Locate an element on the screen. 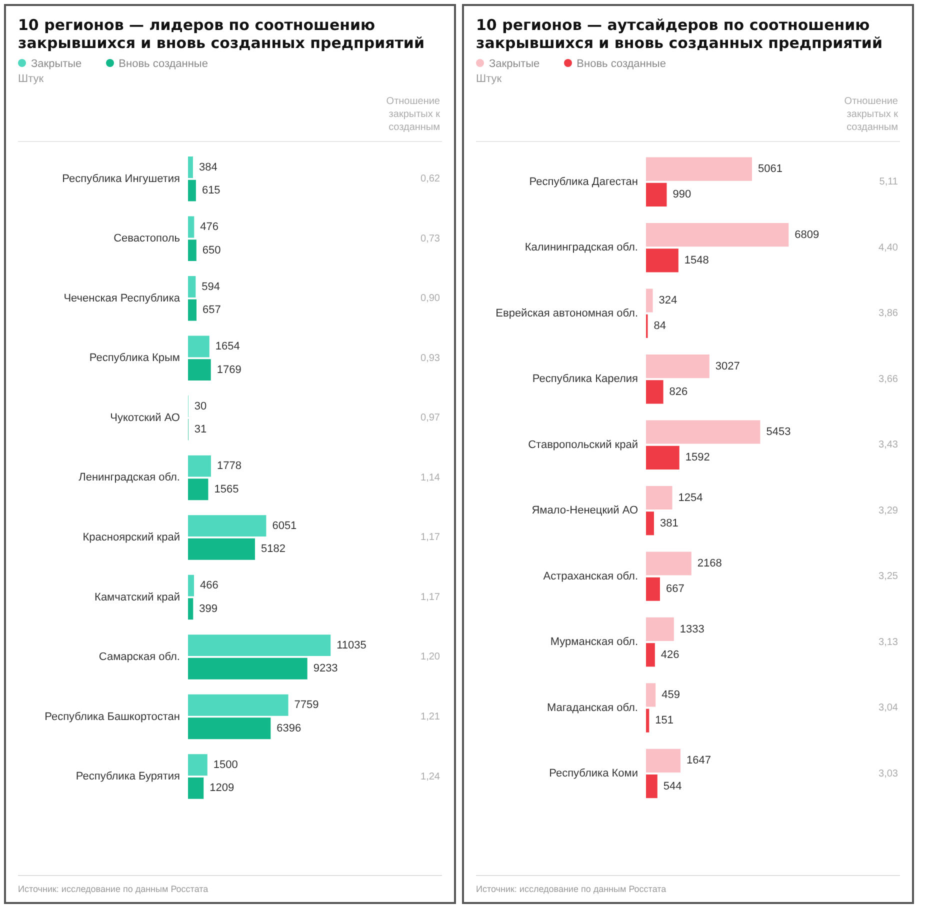 Image resolution: width=938 pixels, height=917 pixels. data-label: 1500 is located at coordinates (225, 764).